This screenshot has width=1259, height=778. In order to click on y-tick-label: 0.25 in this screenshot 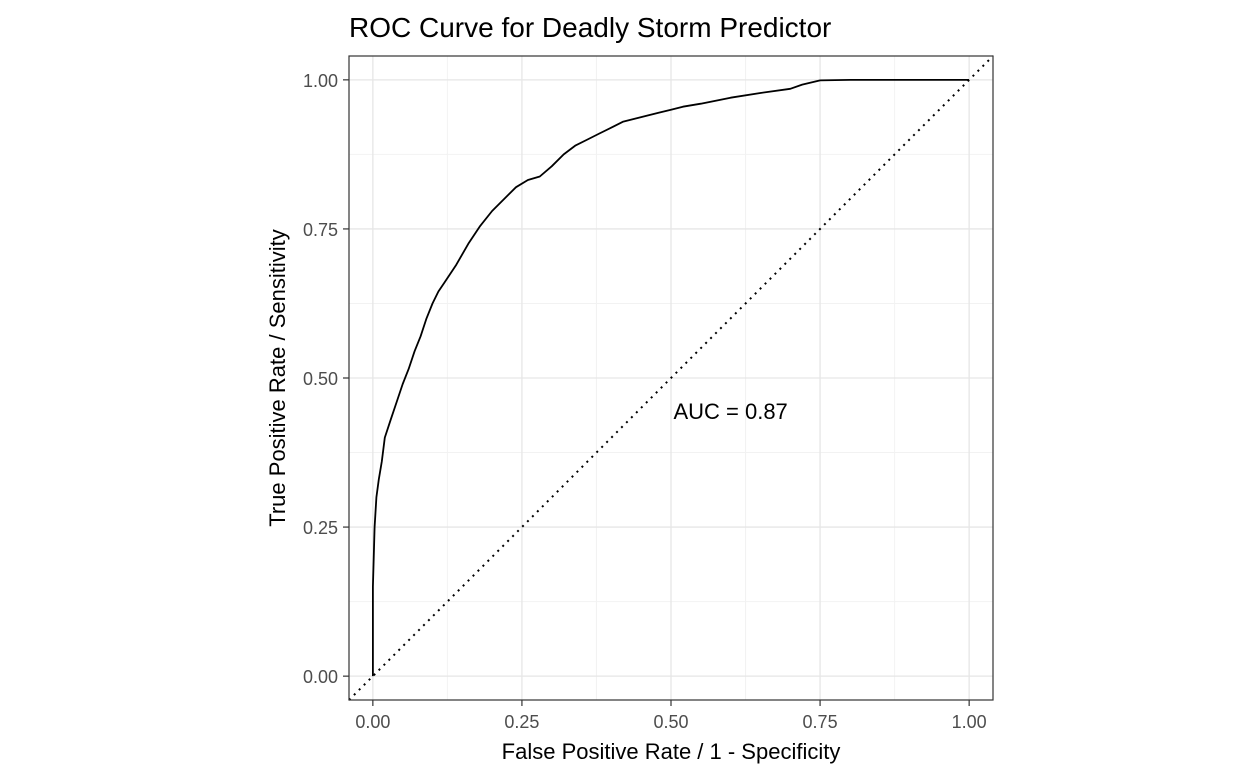, I will do `click(320, 528)`.